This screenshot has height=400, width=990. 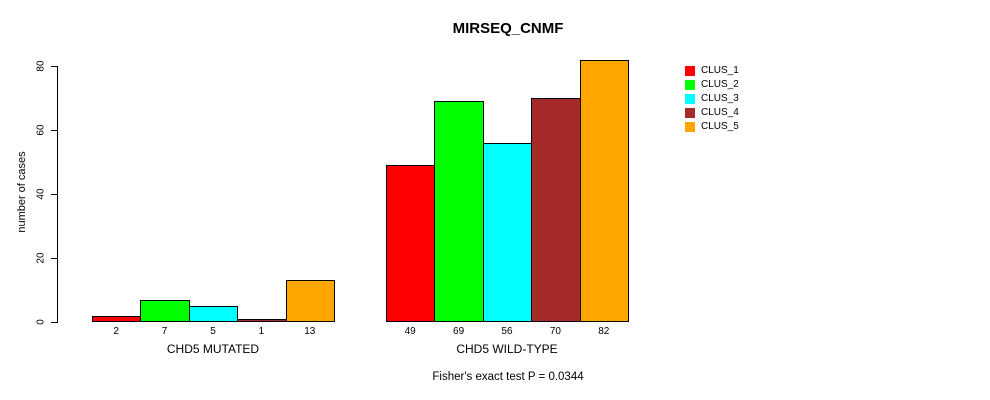 I want to click on legend-item-CLUS_4: CLUS_4, so click(x=712, y=113).